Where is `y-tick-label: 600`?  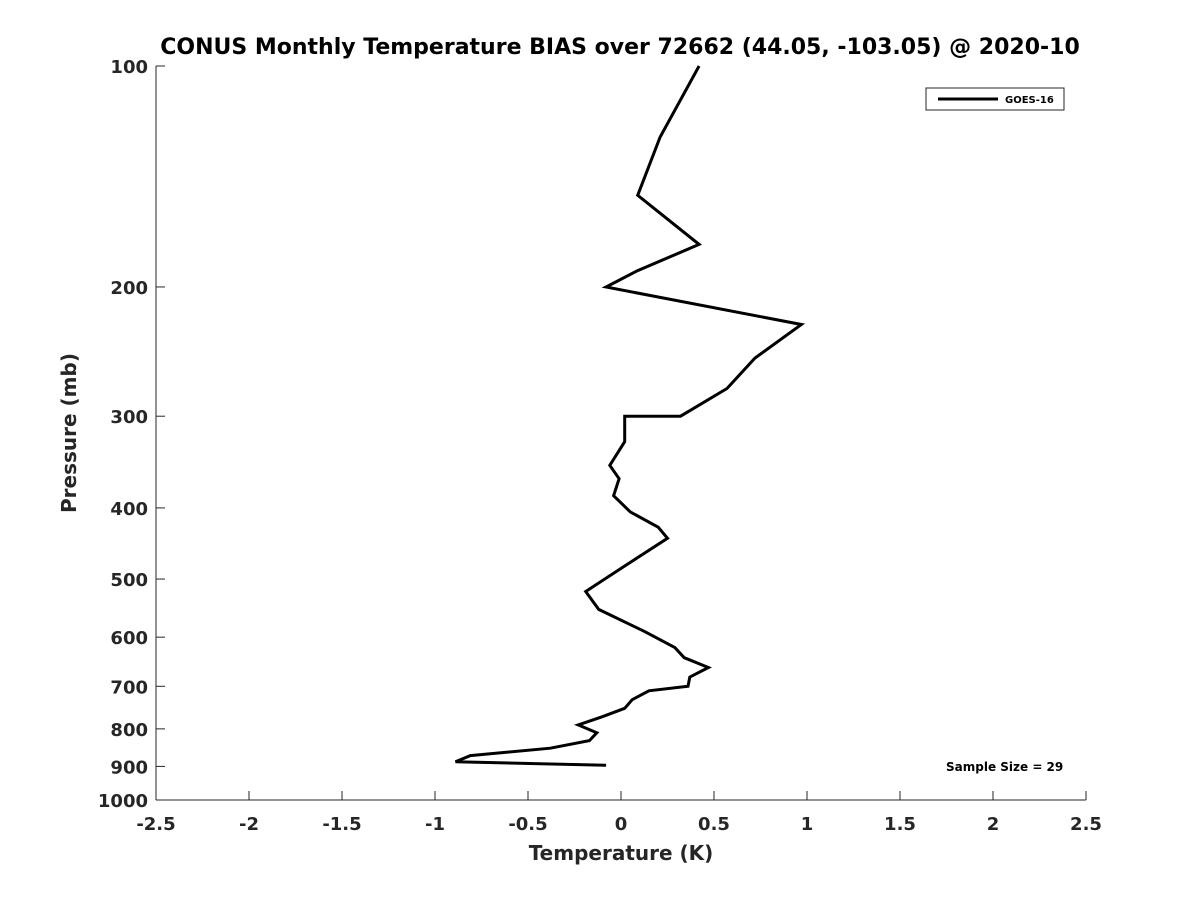
y-tick-label: 600 is located at coordinates (129, 638).